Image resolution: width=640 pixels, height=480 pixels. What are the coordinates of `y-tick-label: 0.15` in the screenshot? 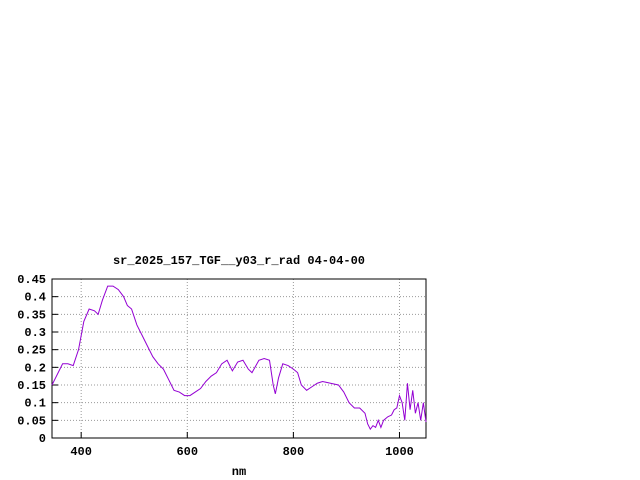 It's located at (31, 386).